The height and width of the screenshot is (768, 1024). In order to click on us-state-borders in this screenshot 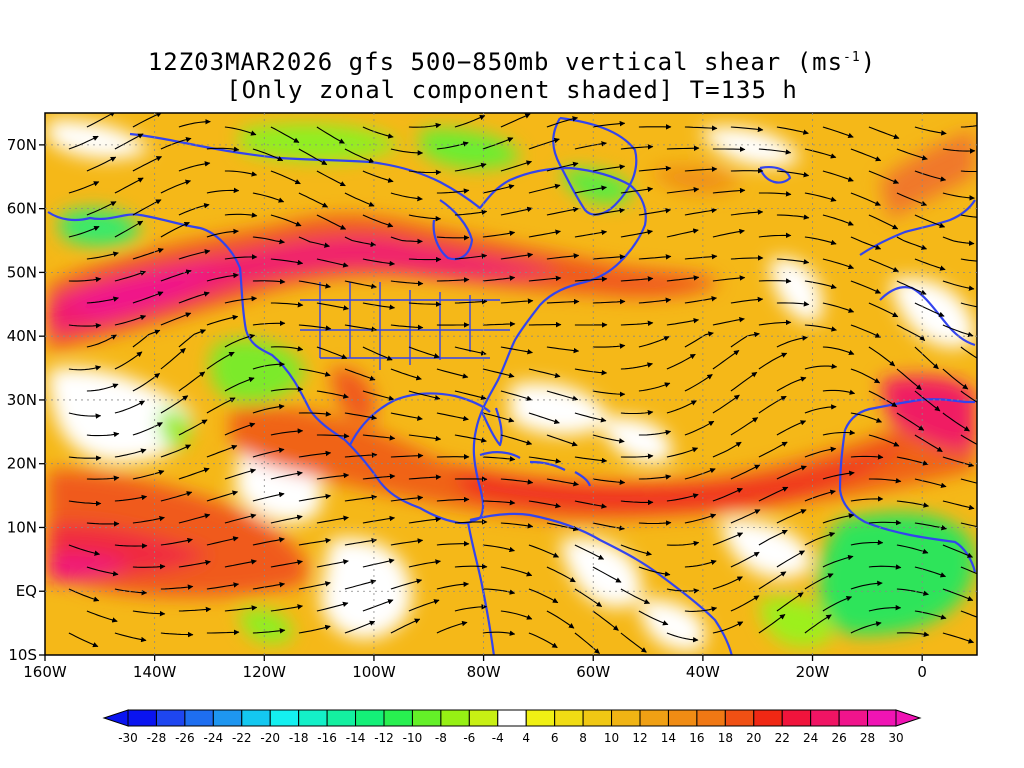, I will do `click(405, 326)`.